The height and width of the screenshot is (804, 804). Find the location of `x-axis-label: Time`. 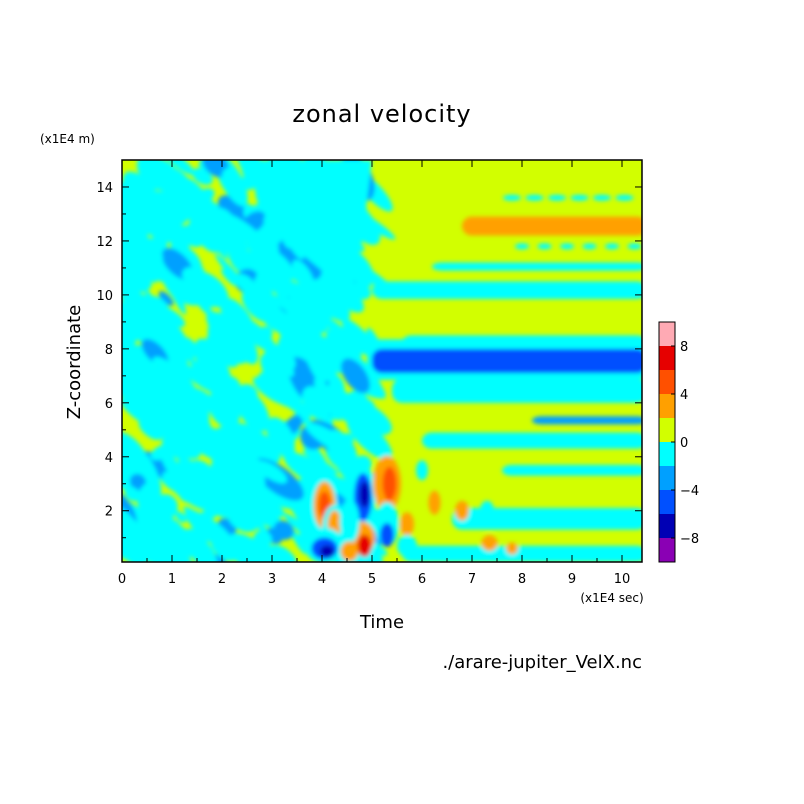

x-axis-label: Time is located at coordinates (381, 622).